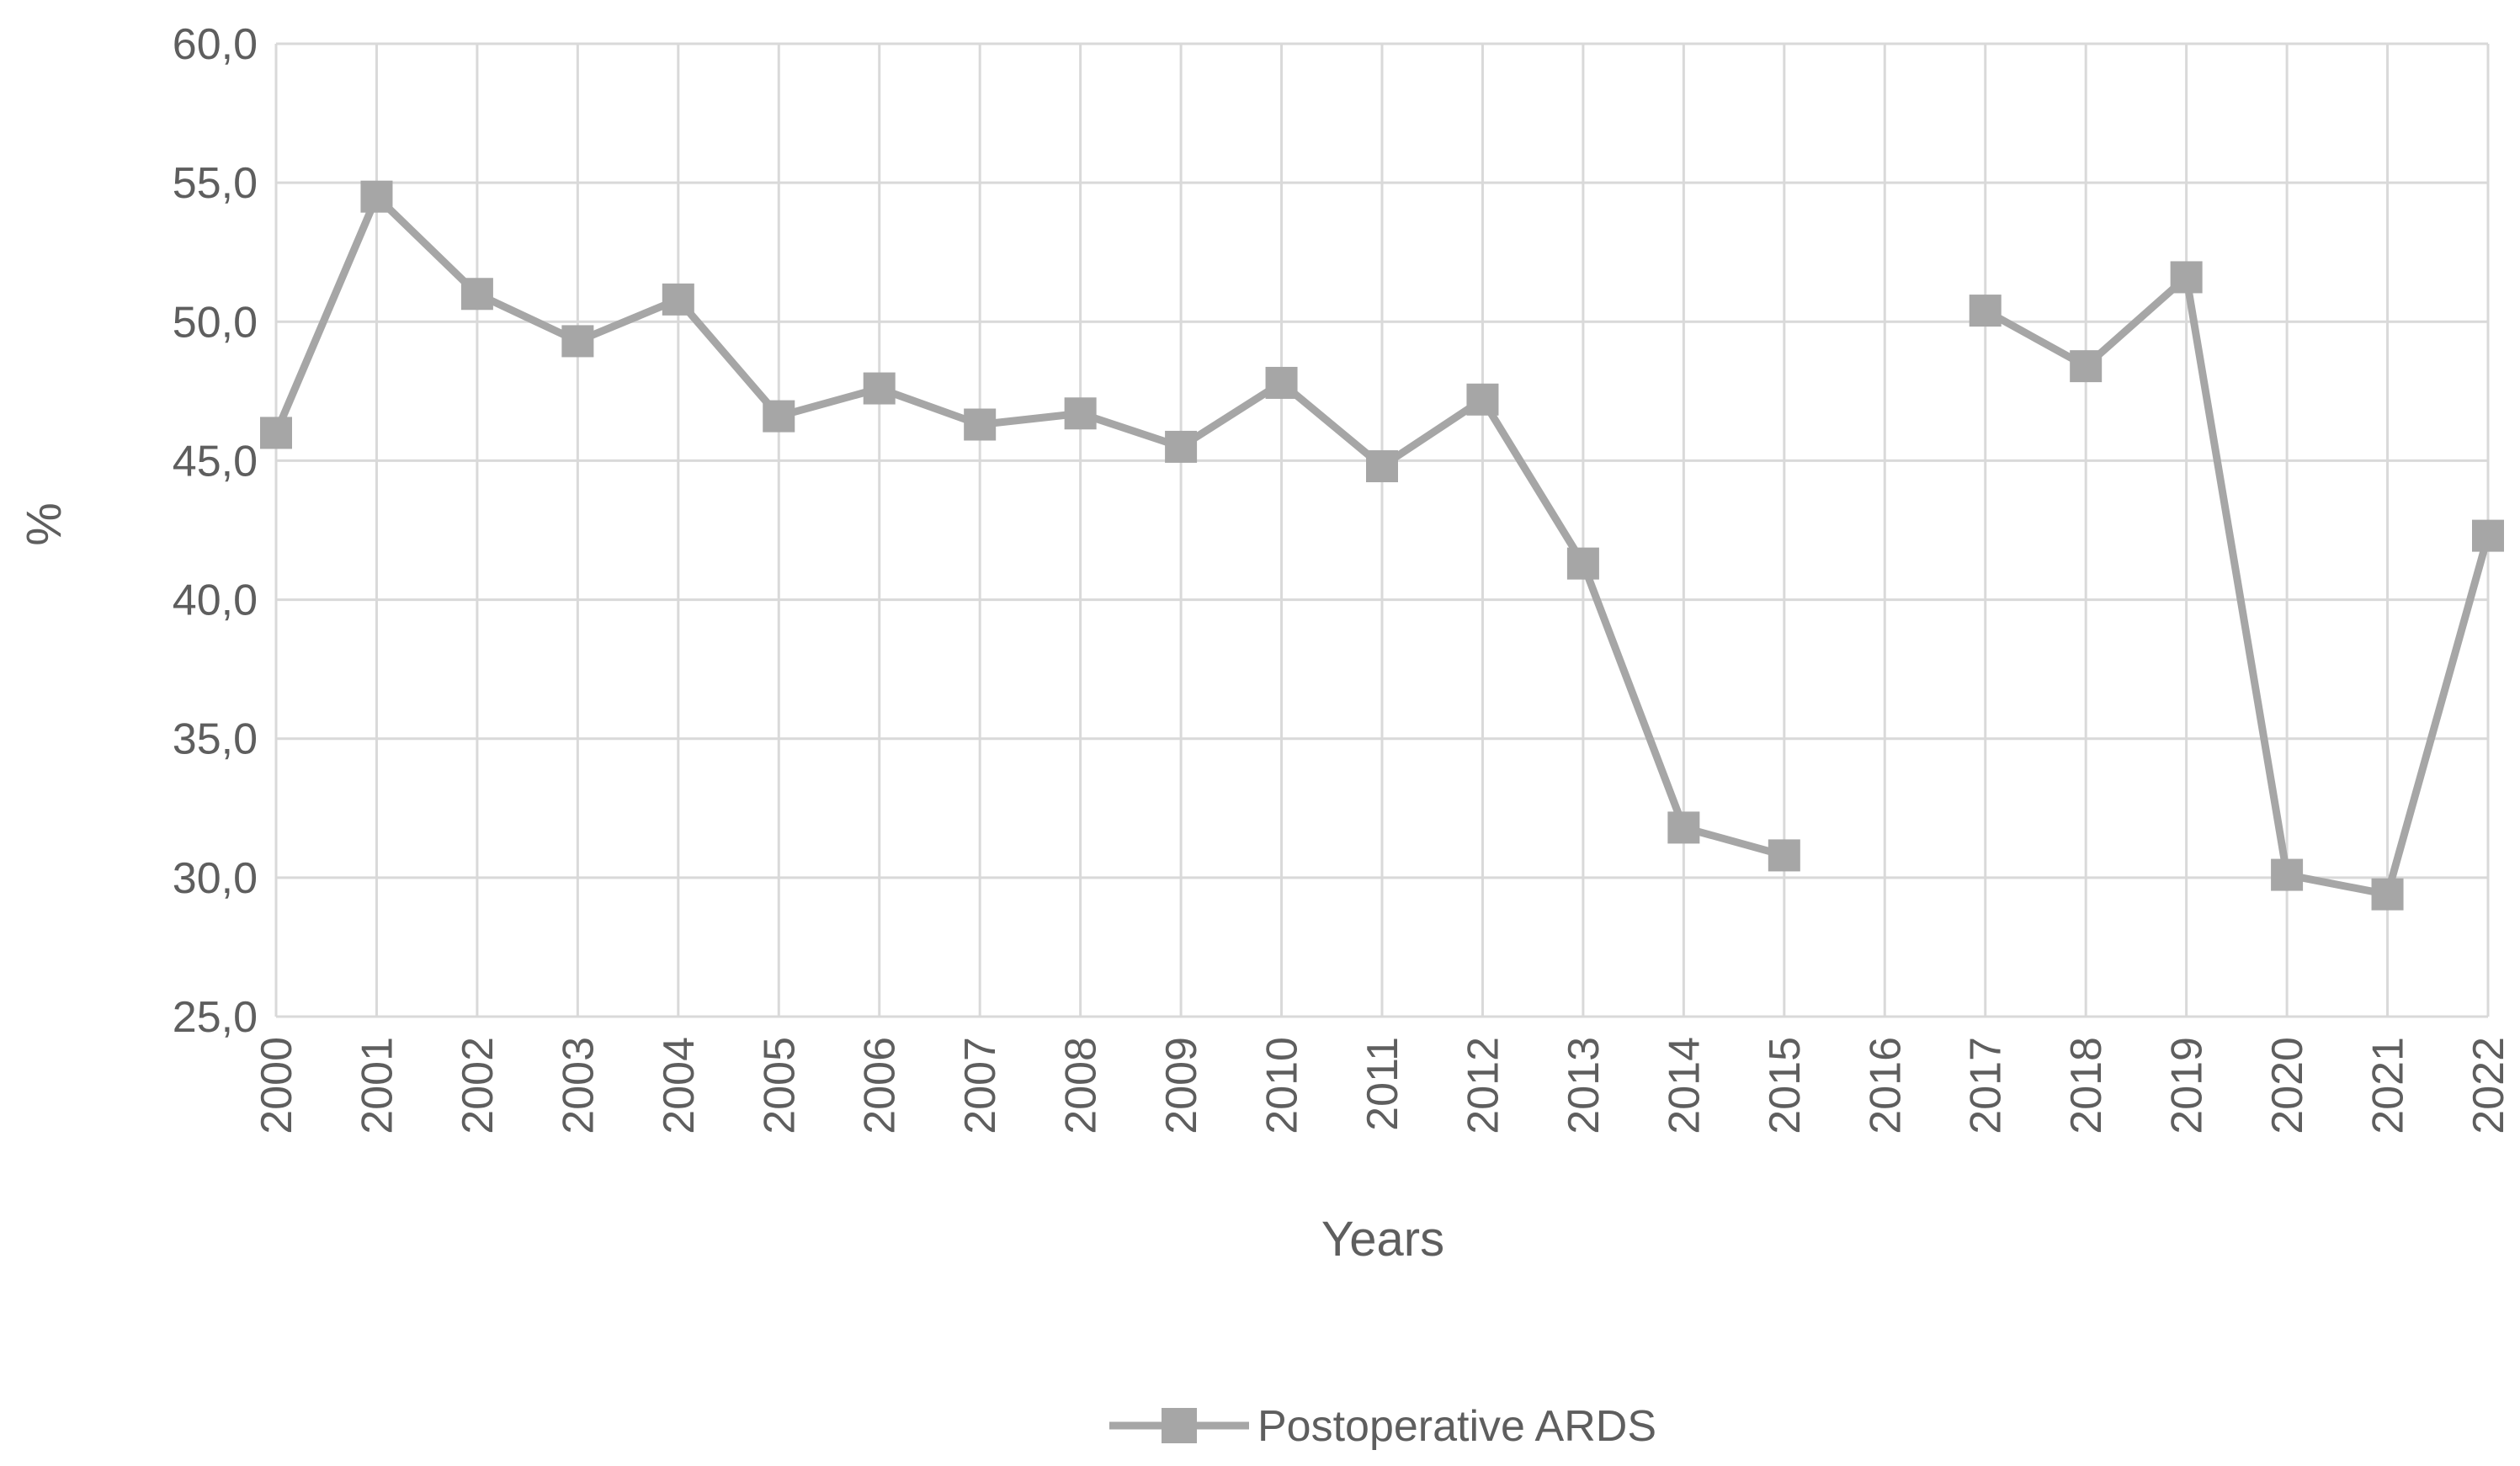 This screenshot has height=1466, width=2520. Describe the element at coordinates (1483, 1085) in the screenshot. I see `x-tick-label: 2012` at that location.